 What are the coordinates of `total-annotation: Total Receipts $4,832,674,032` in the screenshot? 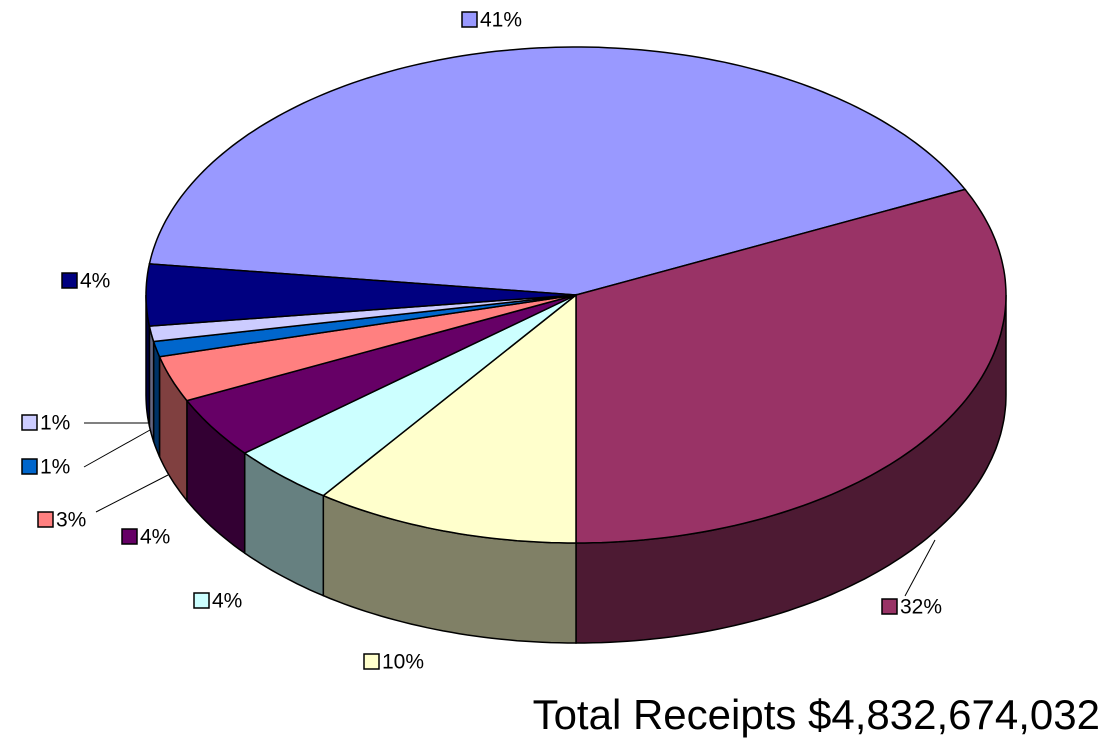 It's located at (816, 714).